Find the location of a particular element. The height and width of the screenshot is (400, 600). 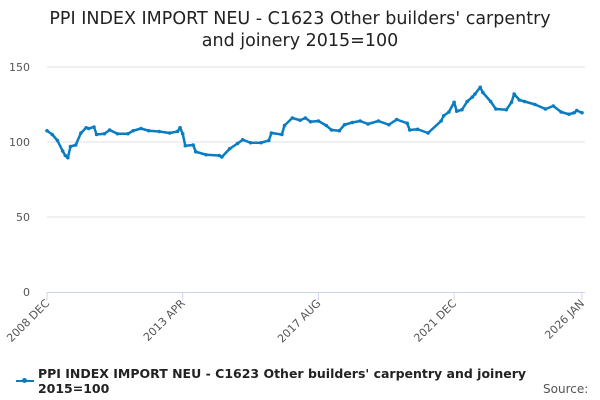

source-label: Source: is located at coordinates (566, 389).